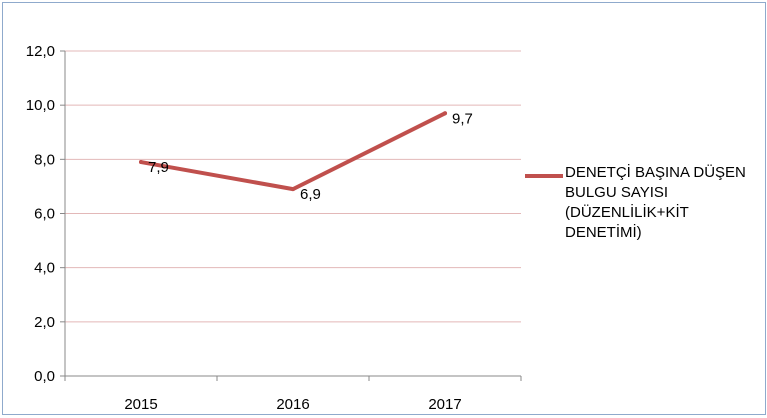  What do you see at coordinates (44, 376) in the screenshot?
I see `y-tick-label: 0,0` at bounding box center [44, 376].